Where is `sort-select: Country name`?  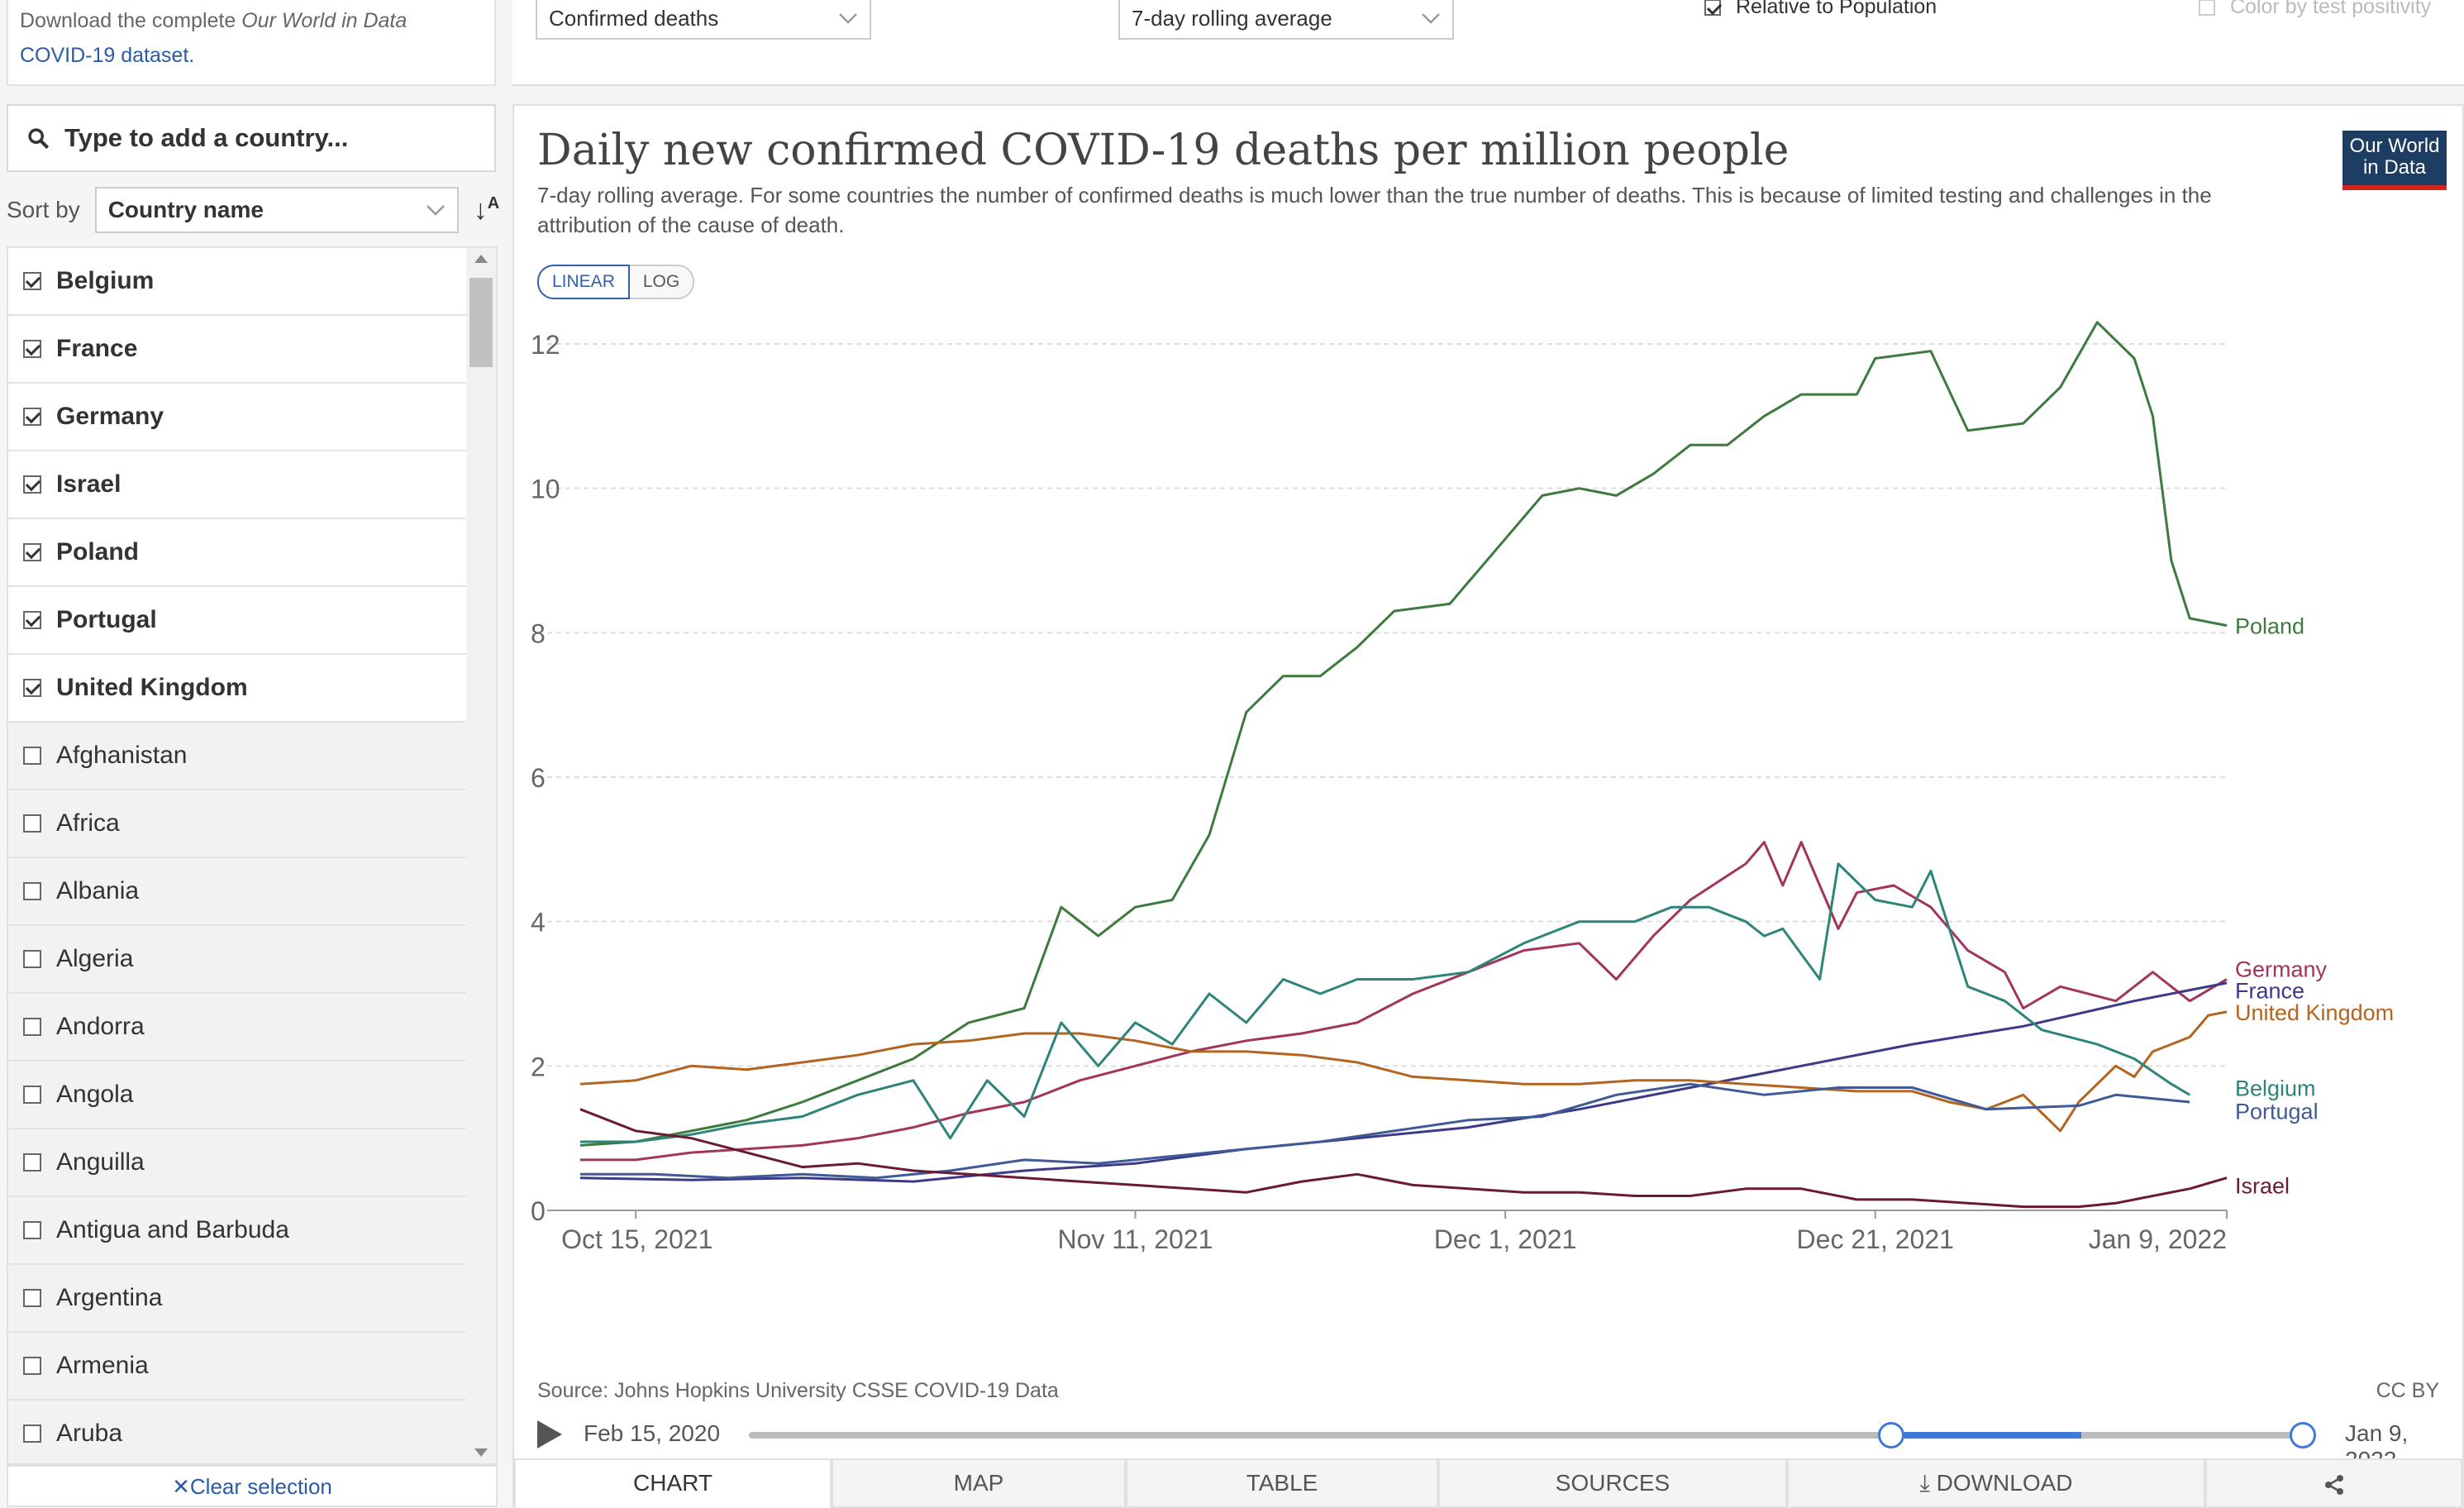 sort-select: Country name is located at coordinates (276, 210).